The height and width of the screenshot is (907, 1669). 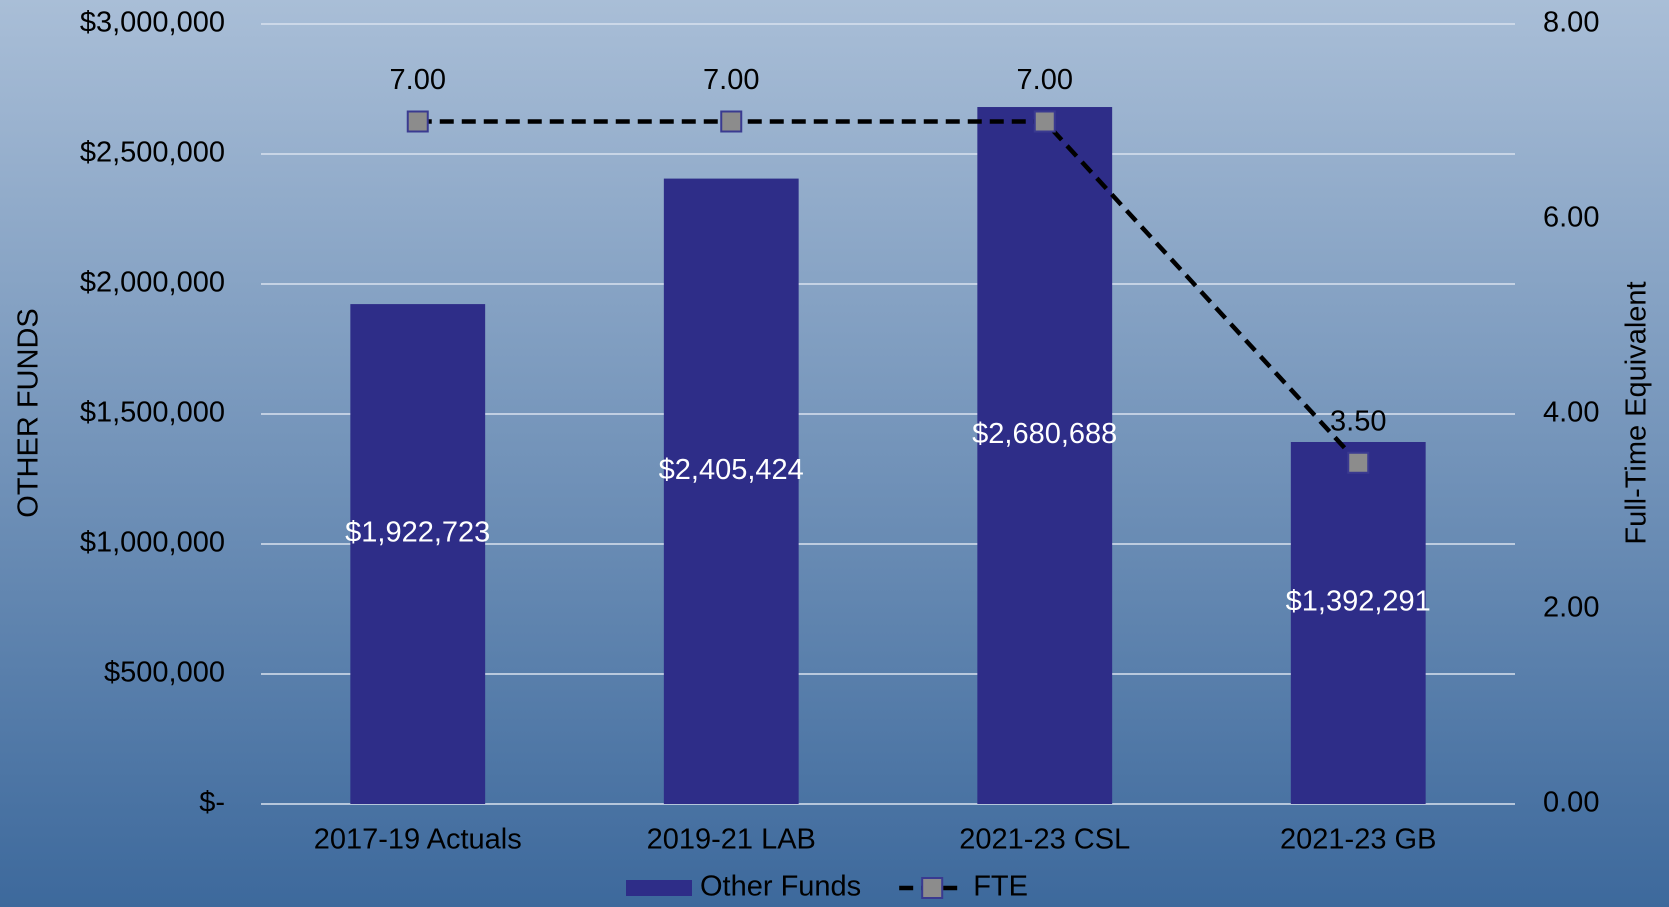 I want to click on legend-label: Other Funds, so click(x=780, y=887).